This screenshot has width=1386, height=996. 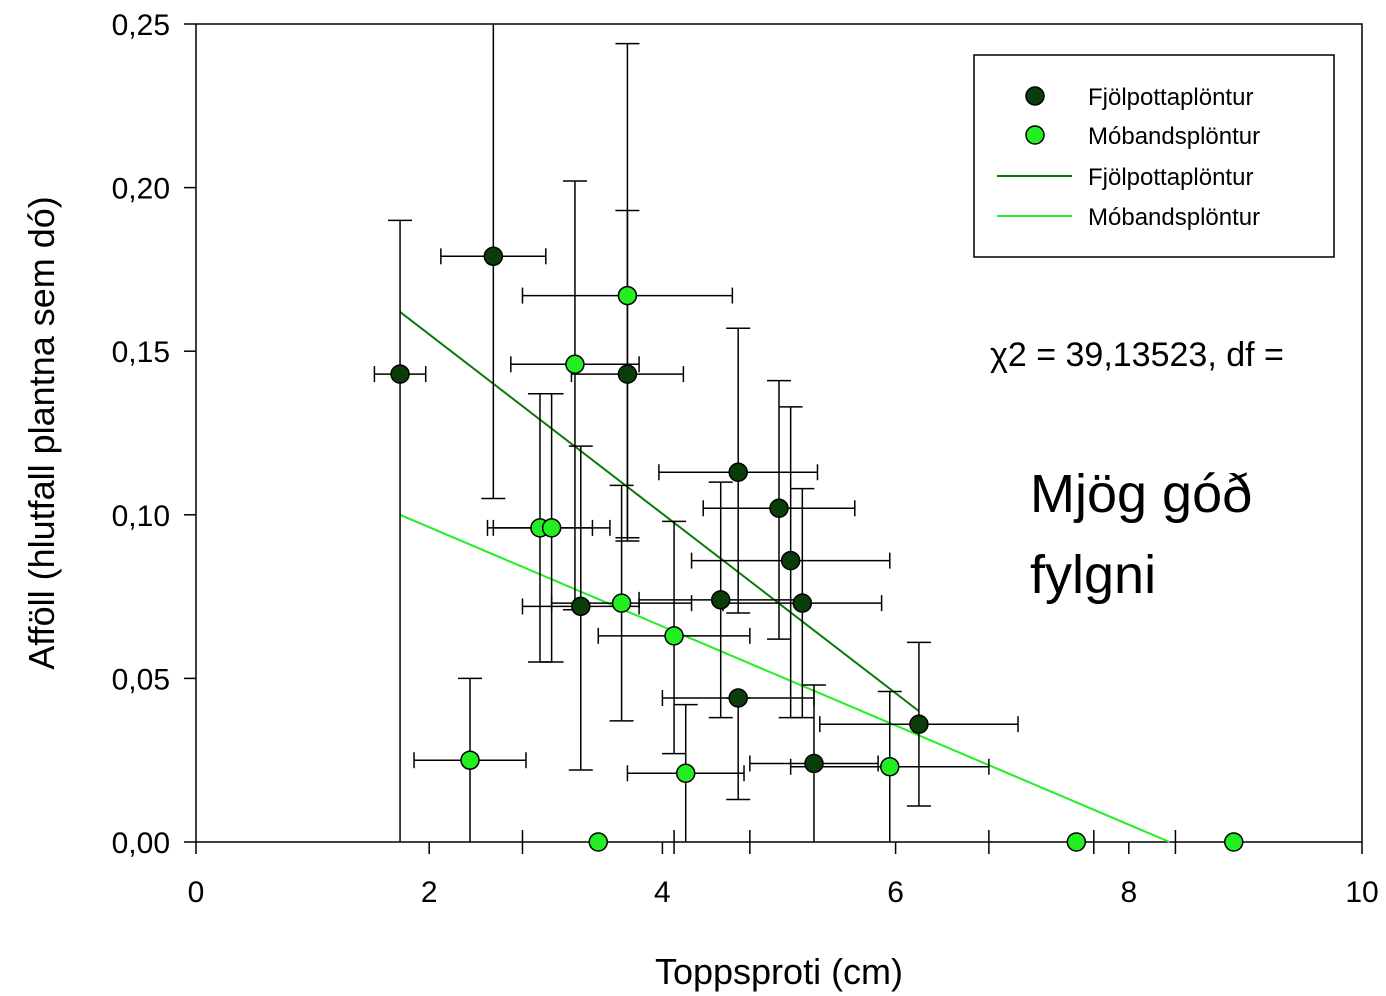 I want to click on y-tick-label: 0,00, so click(x=141, y=843).